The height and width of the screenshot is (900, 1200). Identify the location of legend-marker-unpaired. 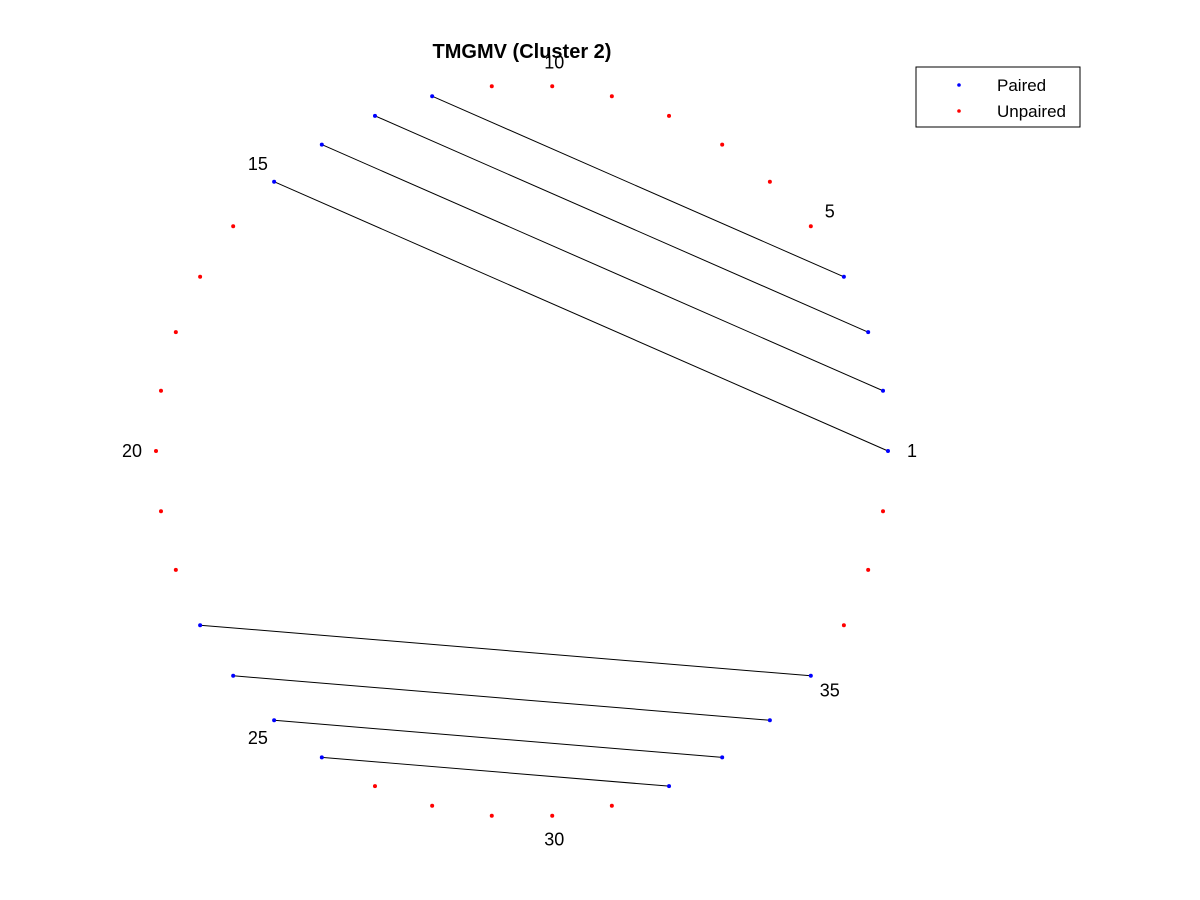
(959, 111).